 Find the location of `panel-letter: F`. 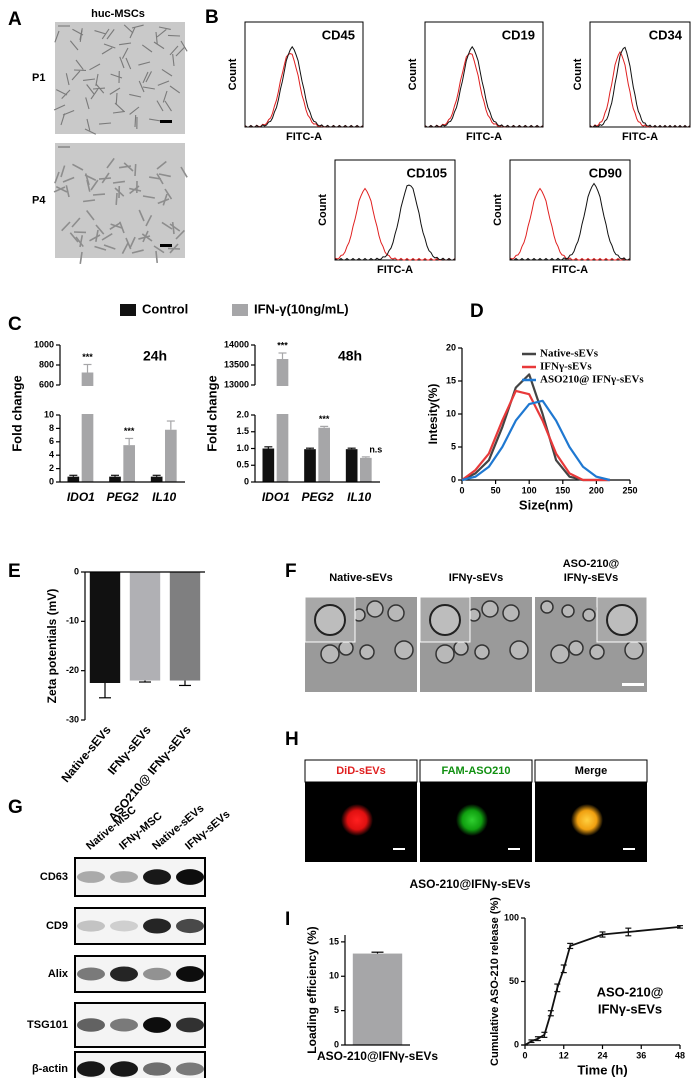

panel-letter: F is located at coordinates (291, 571).